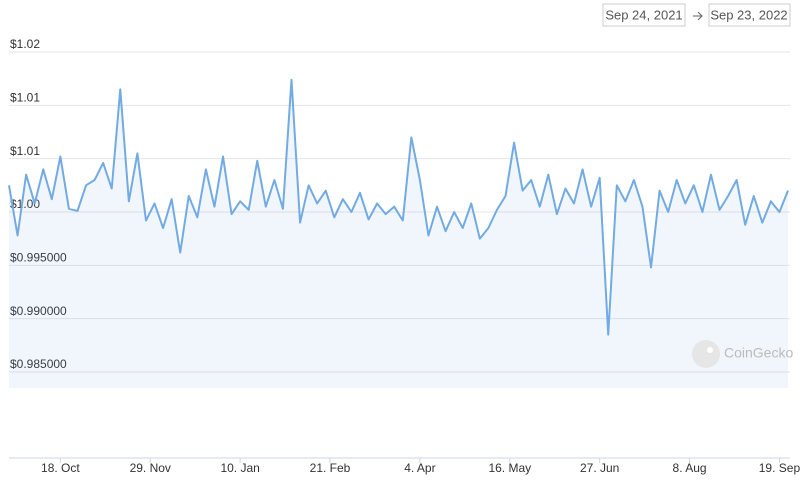  I want to click on x-tick-label: 4. Apr, so click(419, 468).